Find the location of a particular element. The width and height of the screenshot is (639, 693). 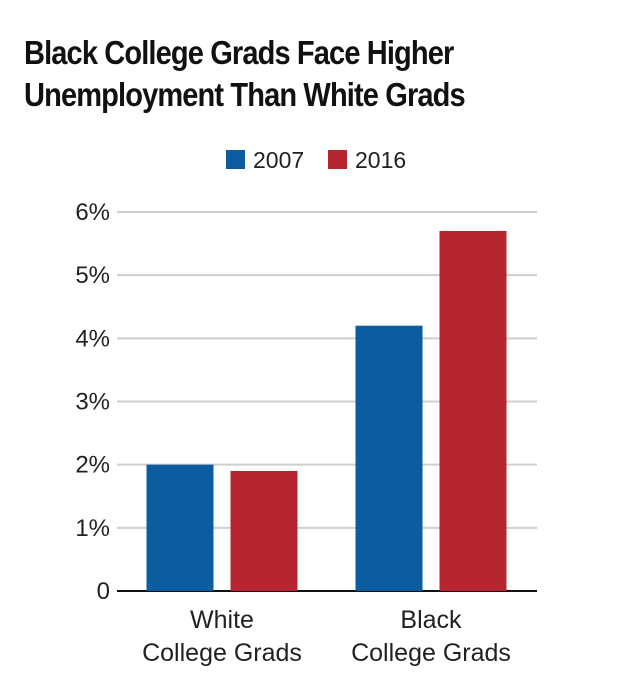

y-tick-label: 3% is located at coordinates (92, 402).